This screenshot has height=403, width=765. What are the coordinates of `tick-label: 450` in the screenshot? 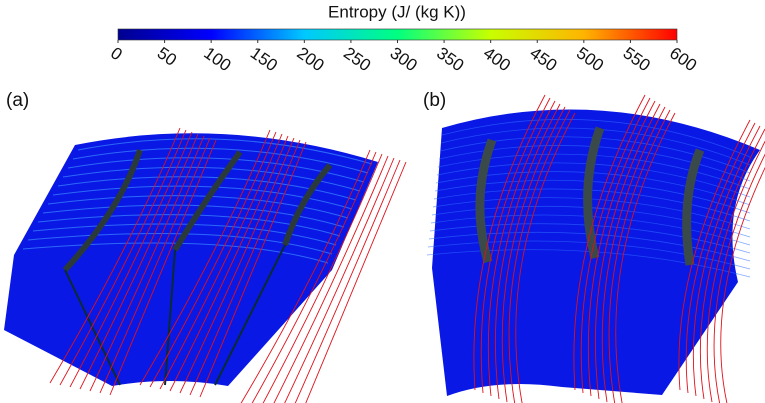 It's located at (543, 59).